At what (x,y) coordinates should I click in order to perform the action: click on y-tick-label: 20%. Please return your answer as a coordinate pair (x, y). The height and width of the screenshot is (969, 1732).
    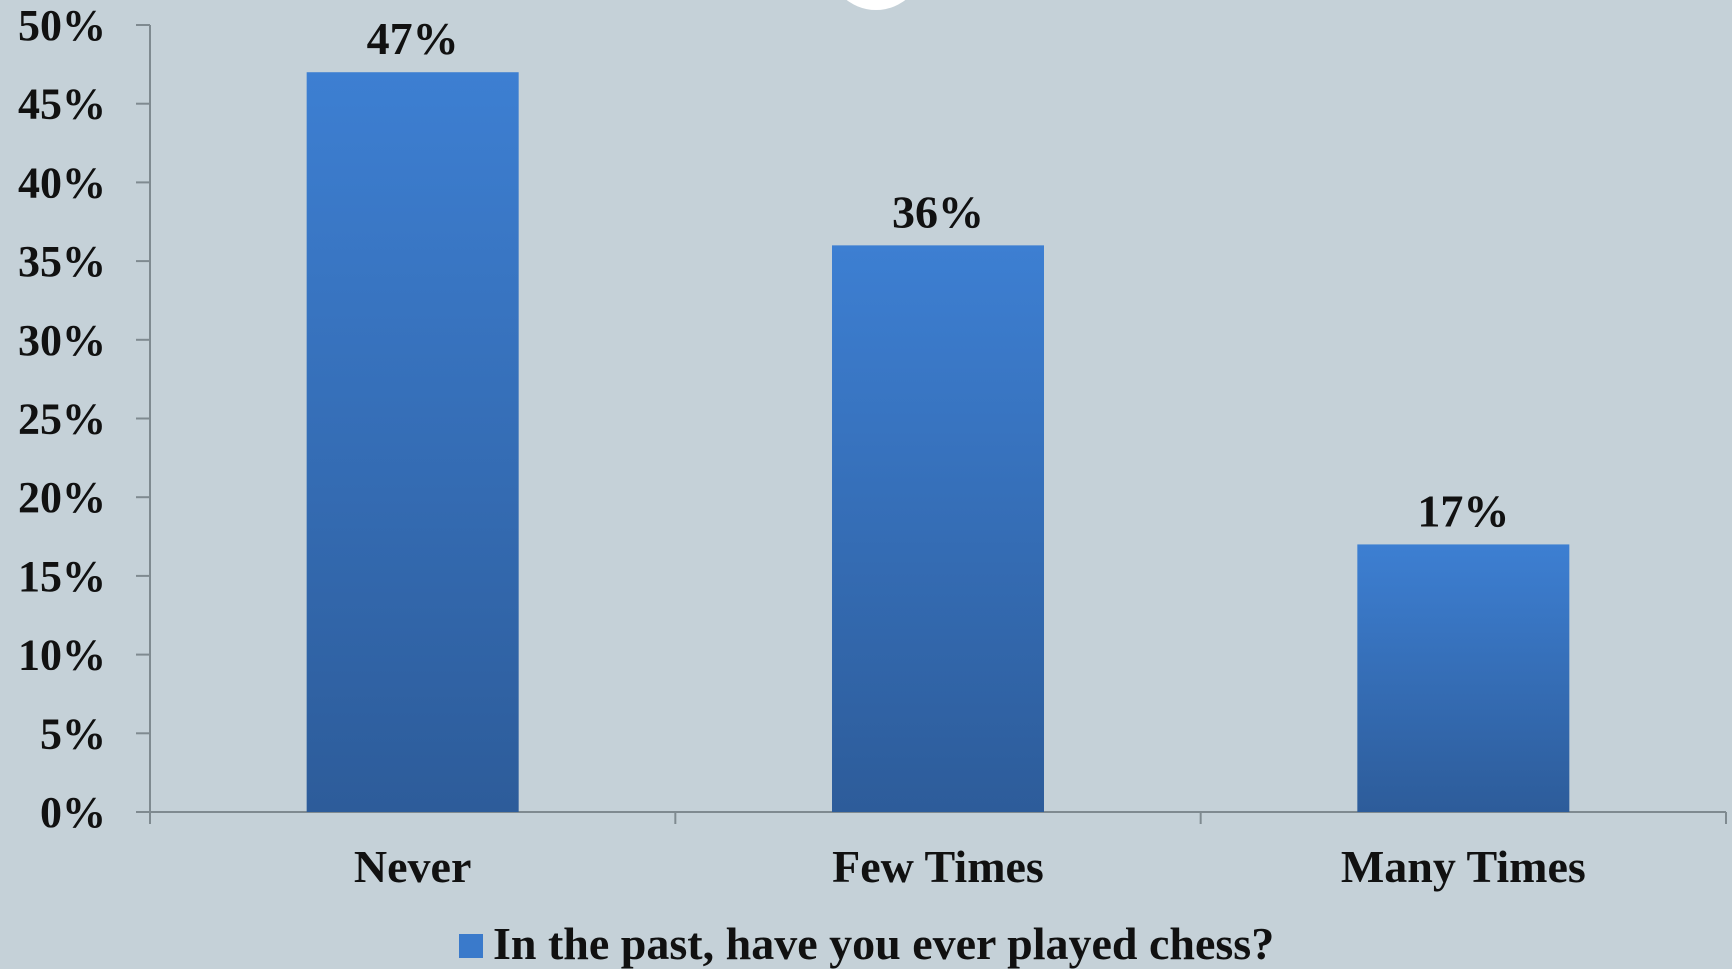
    Looking at the image, I should click on (62, 497).